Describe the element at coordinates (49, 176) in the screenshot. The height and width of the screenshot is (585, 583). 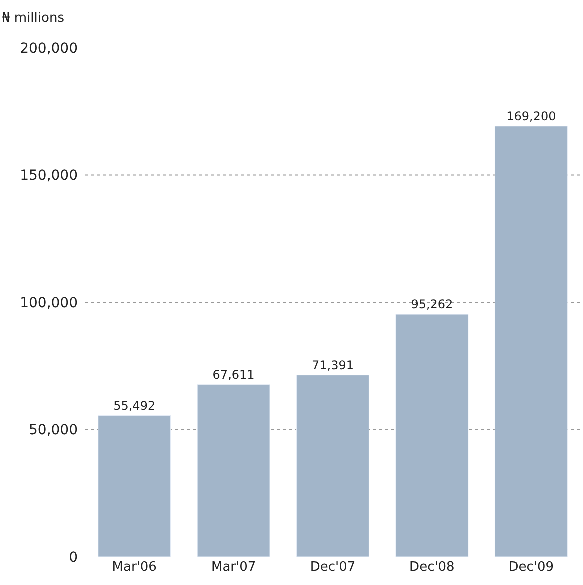
I see `y-tick-label: 150,000` at that location.